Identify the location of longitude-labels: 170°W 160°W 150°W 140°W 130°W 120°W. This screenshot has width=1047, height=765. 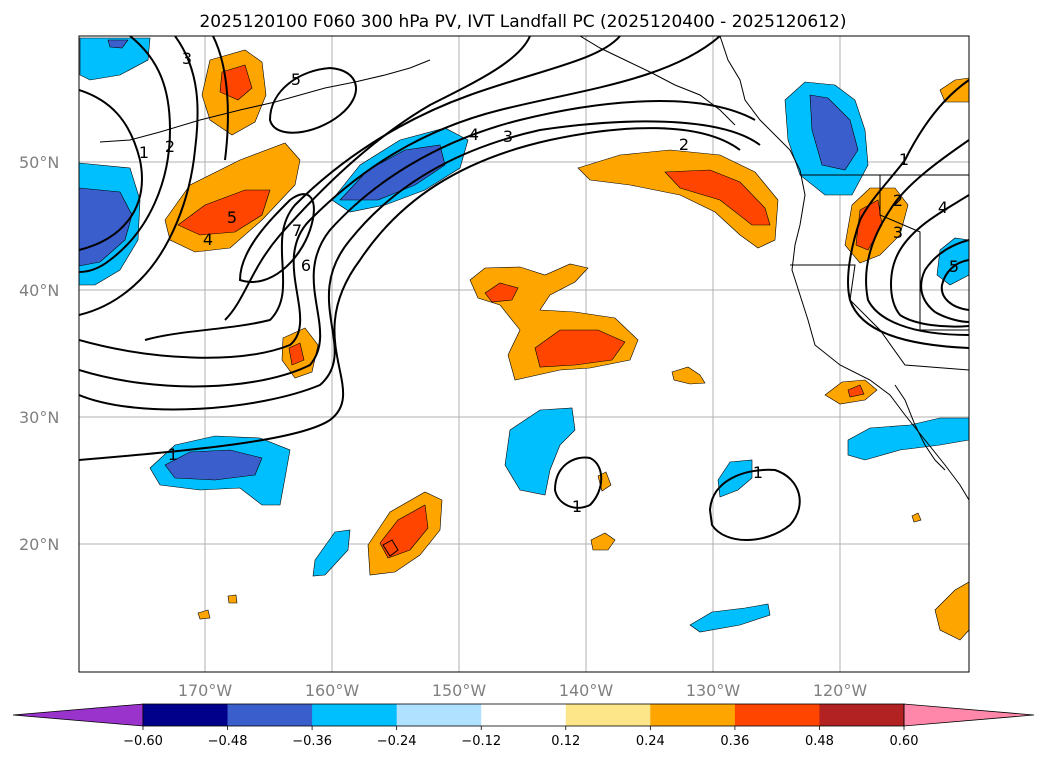
(523, 690).